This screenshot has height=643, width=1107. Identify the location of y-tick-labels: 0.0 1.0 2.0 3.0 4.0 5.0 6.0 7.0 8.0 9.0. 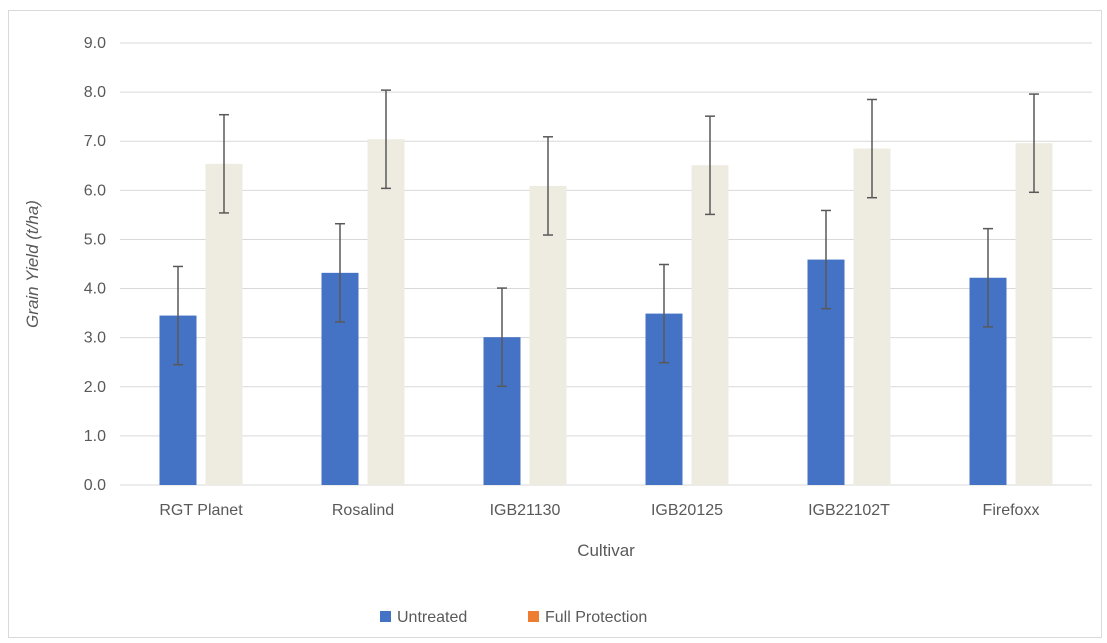
(95, 264).